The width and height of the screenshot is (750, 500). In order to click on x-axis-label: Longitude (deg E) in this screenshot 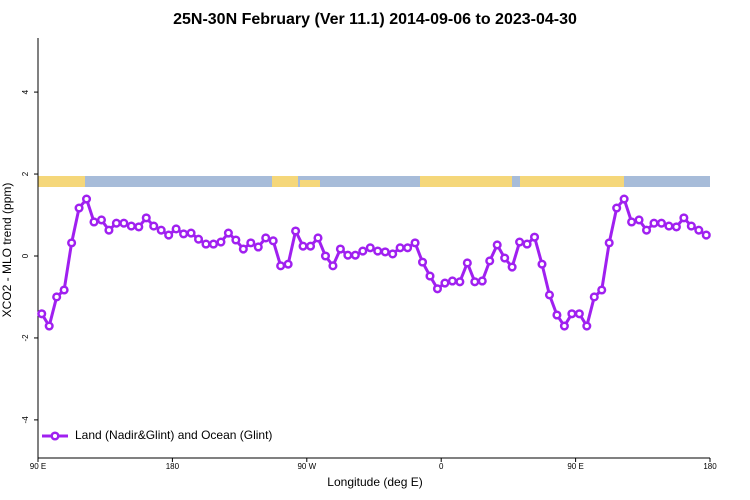, I will do `click(374, 482)`.